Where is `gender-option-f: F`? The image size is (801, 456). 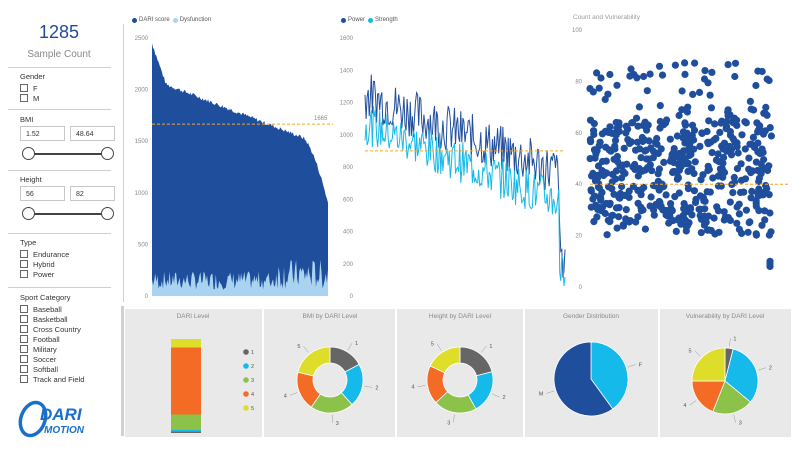 gender-option-f: F is located at coordinates (29, 88).